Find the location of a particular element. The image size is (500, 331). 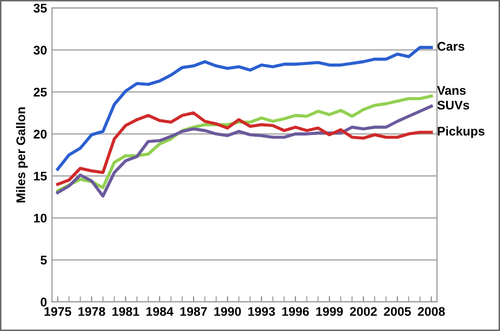

x-tick-label: 1999 is located at coordinates (329, 311).